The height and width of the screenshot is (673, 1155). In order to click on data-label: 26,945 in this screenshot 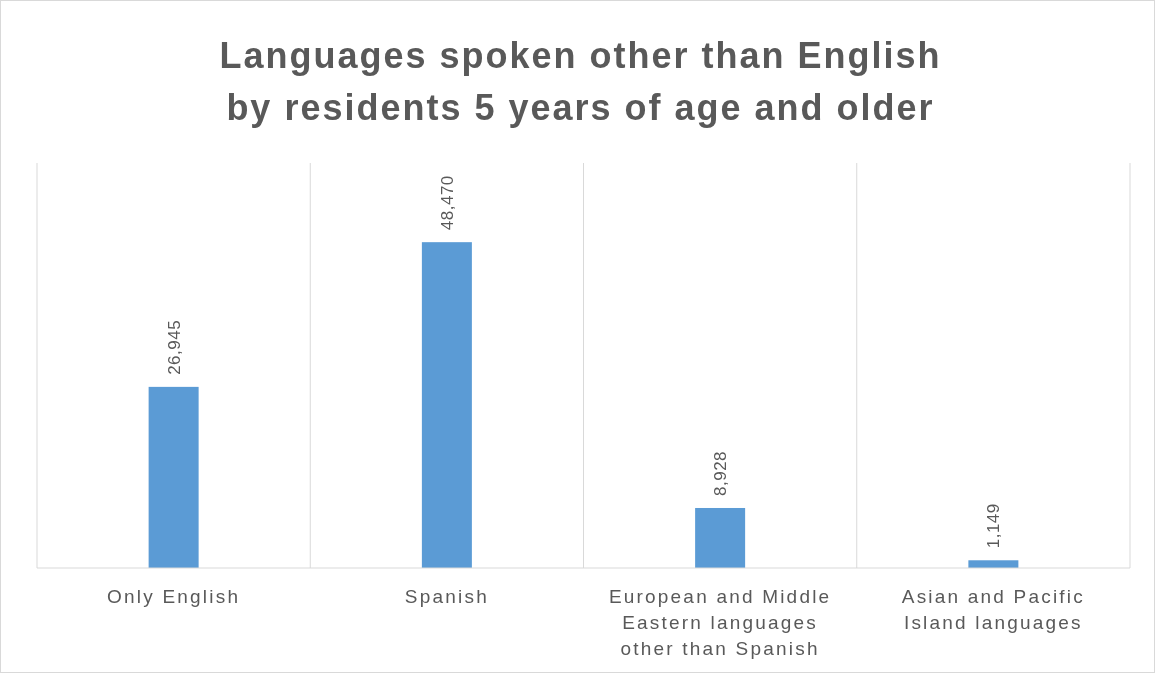, I will do `click(174, 347)`.